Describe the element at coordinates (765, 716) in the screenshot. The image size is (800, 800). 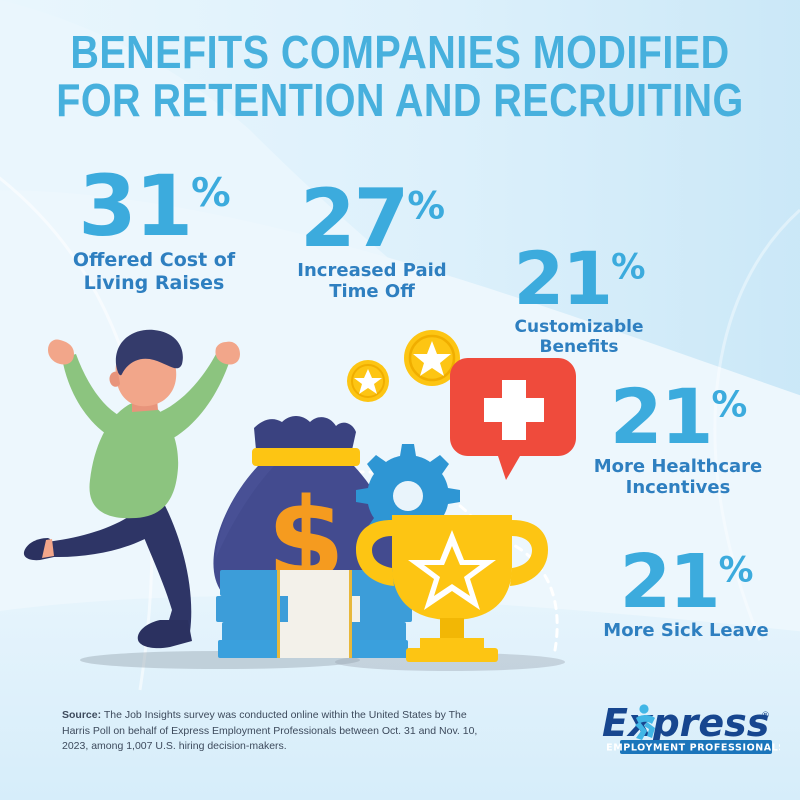
I see `trademark-symbol: ®` at that location.